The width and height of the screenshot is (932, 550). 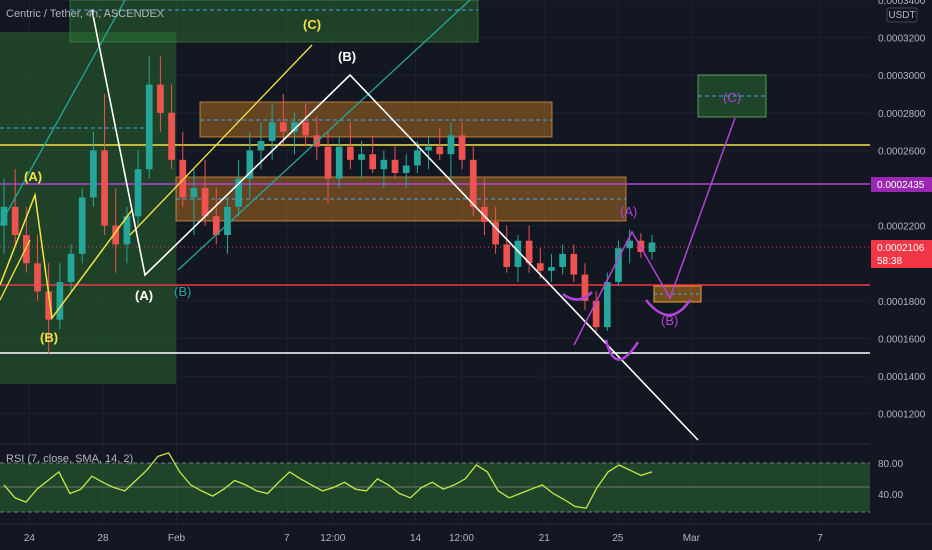 What do you see at coordinates (103, 538) in the screenshot?
I see `time-tick-label: 28` at bounding box center [103, 538].